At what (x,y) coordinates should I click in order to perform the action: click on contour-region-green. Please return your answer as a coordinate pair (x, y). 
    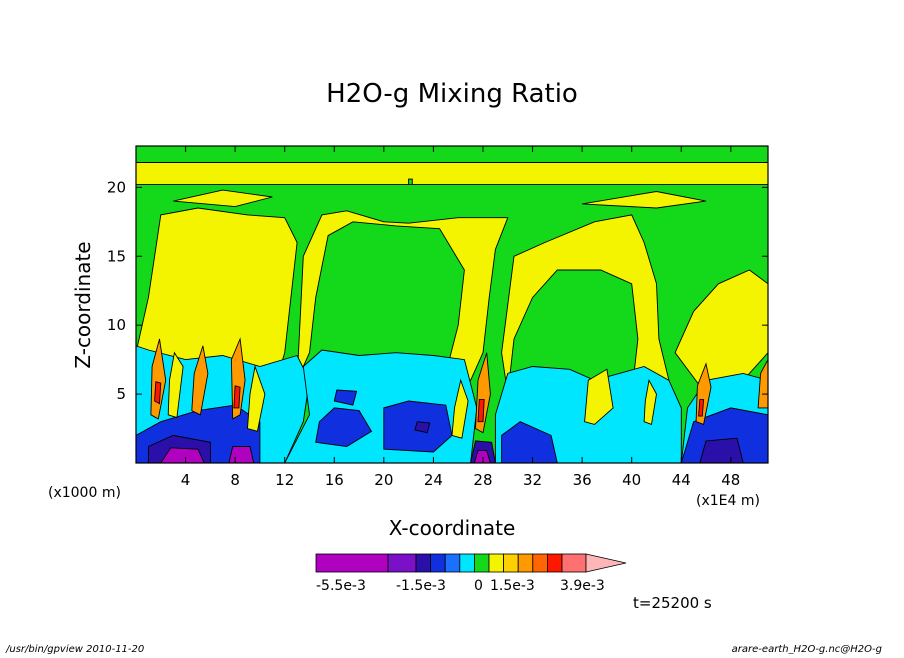
    Looking at the image, I should click on (410, 182).